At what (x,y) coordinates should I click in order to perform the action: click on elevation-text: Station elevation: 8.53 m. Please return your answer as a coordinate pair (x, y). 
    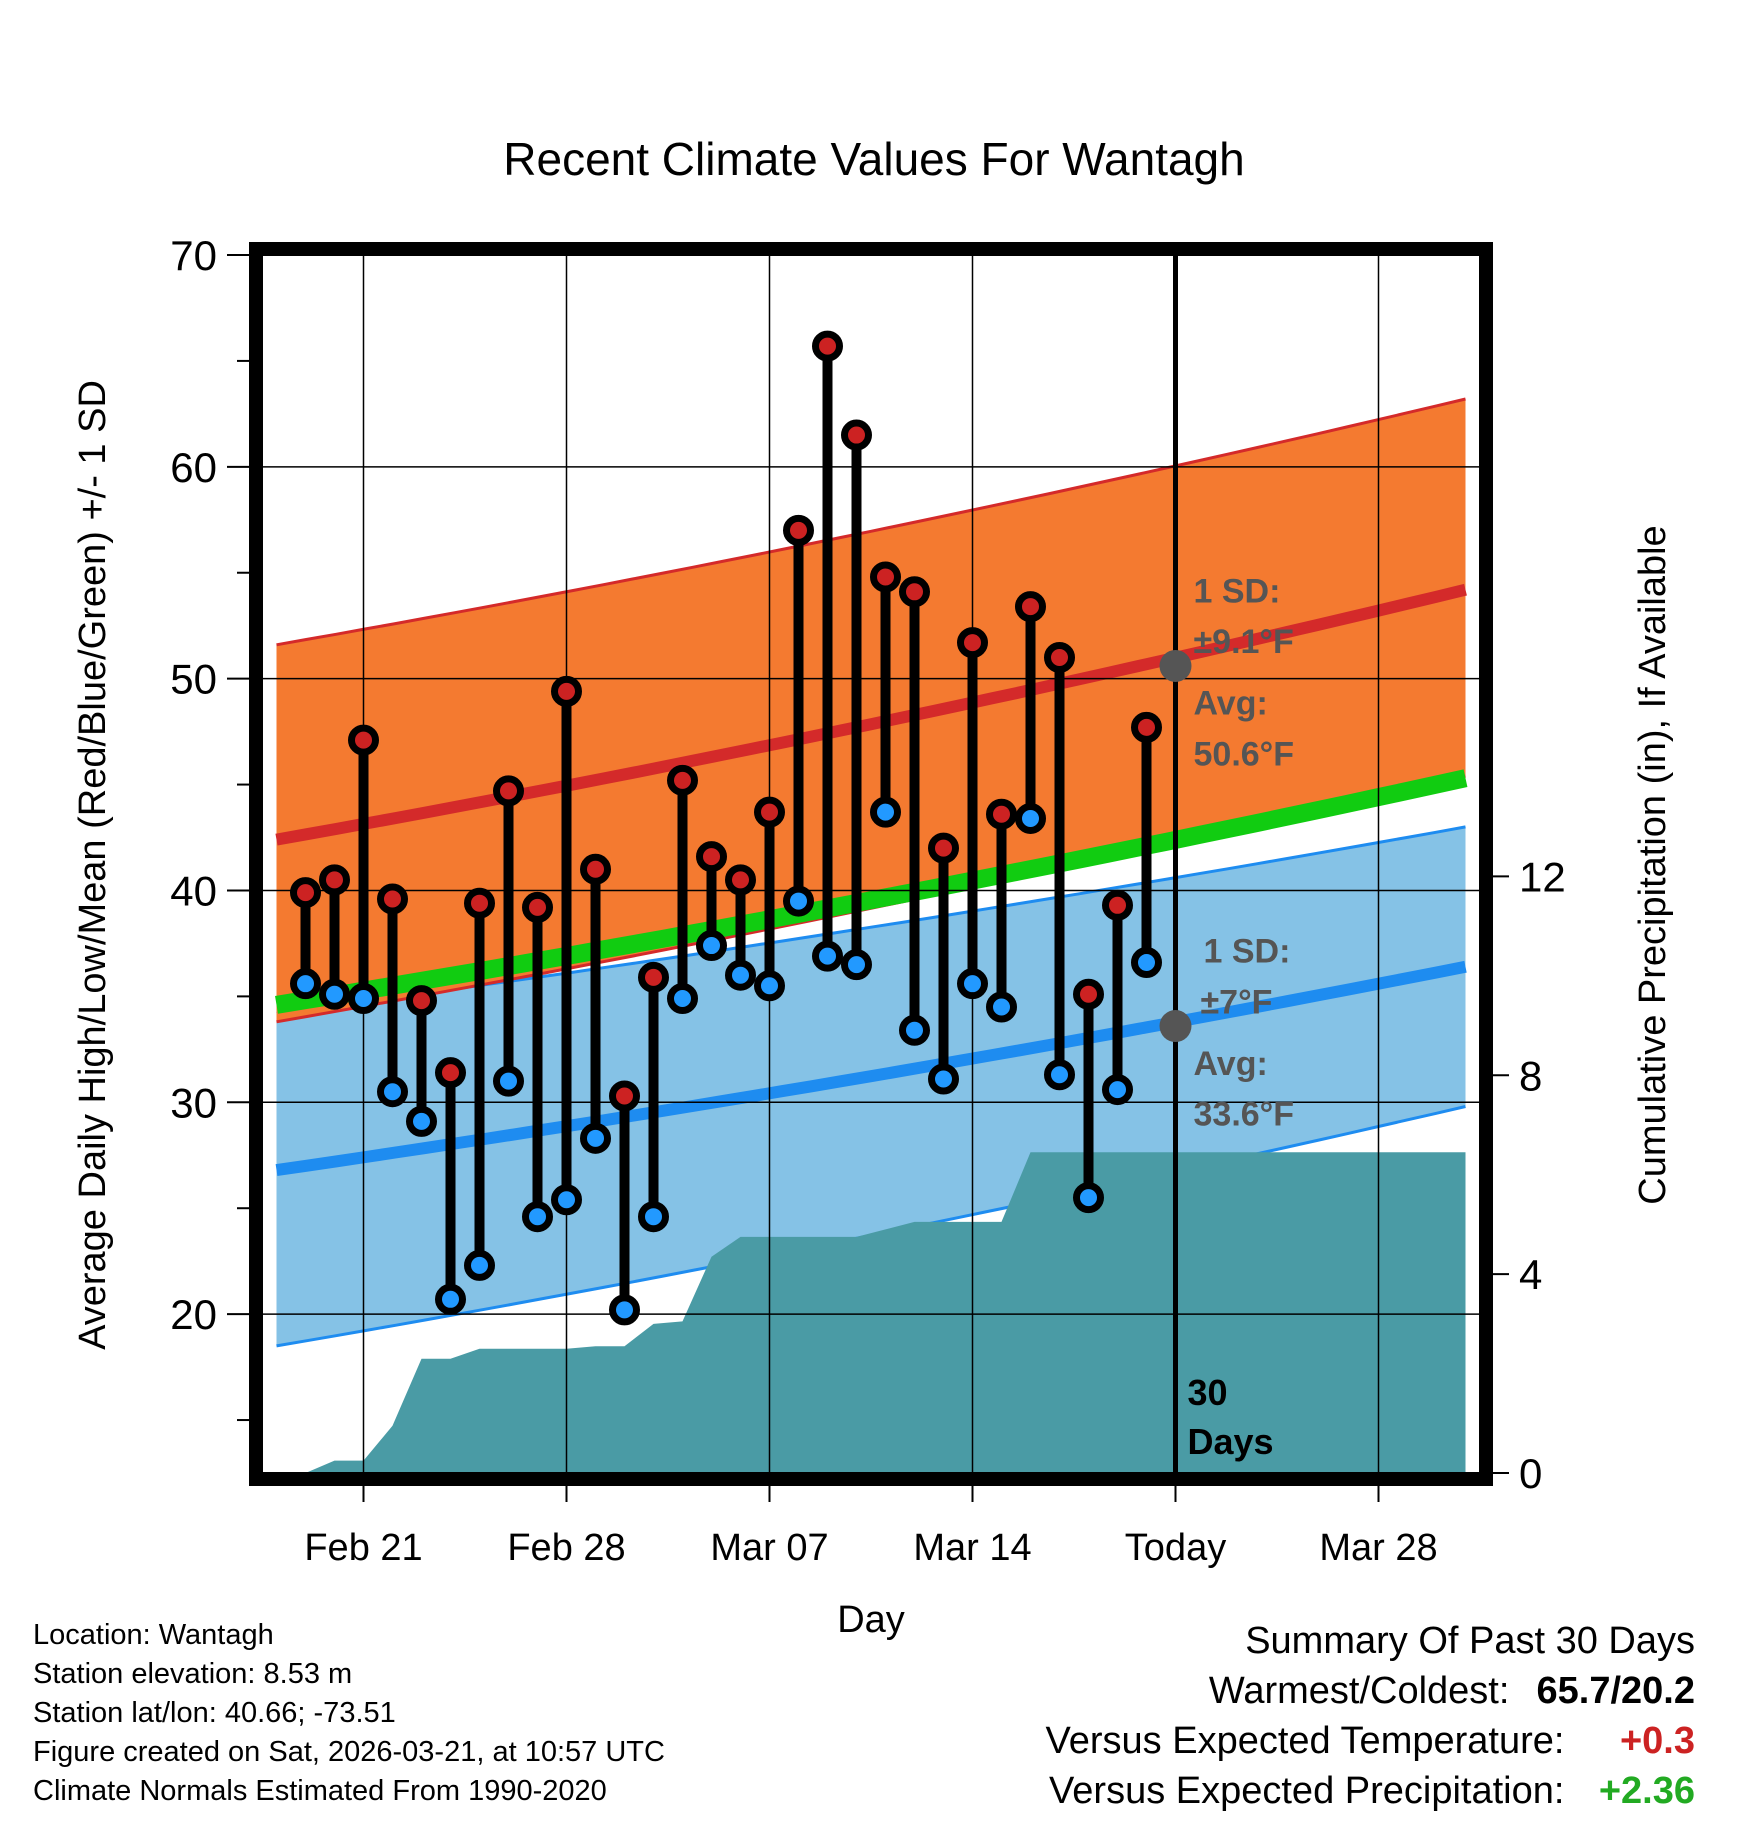
    Looking at the image, I should click on (193, 1674).